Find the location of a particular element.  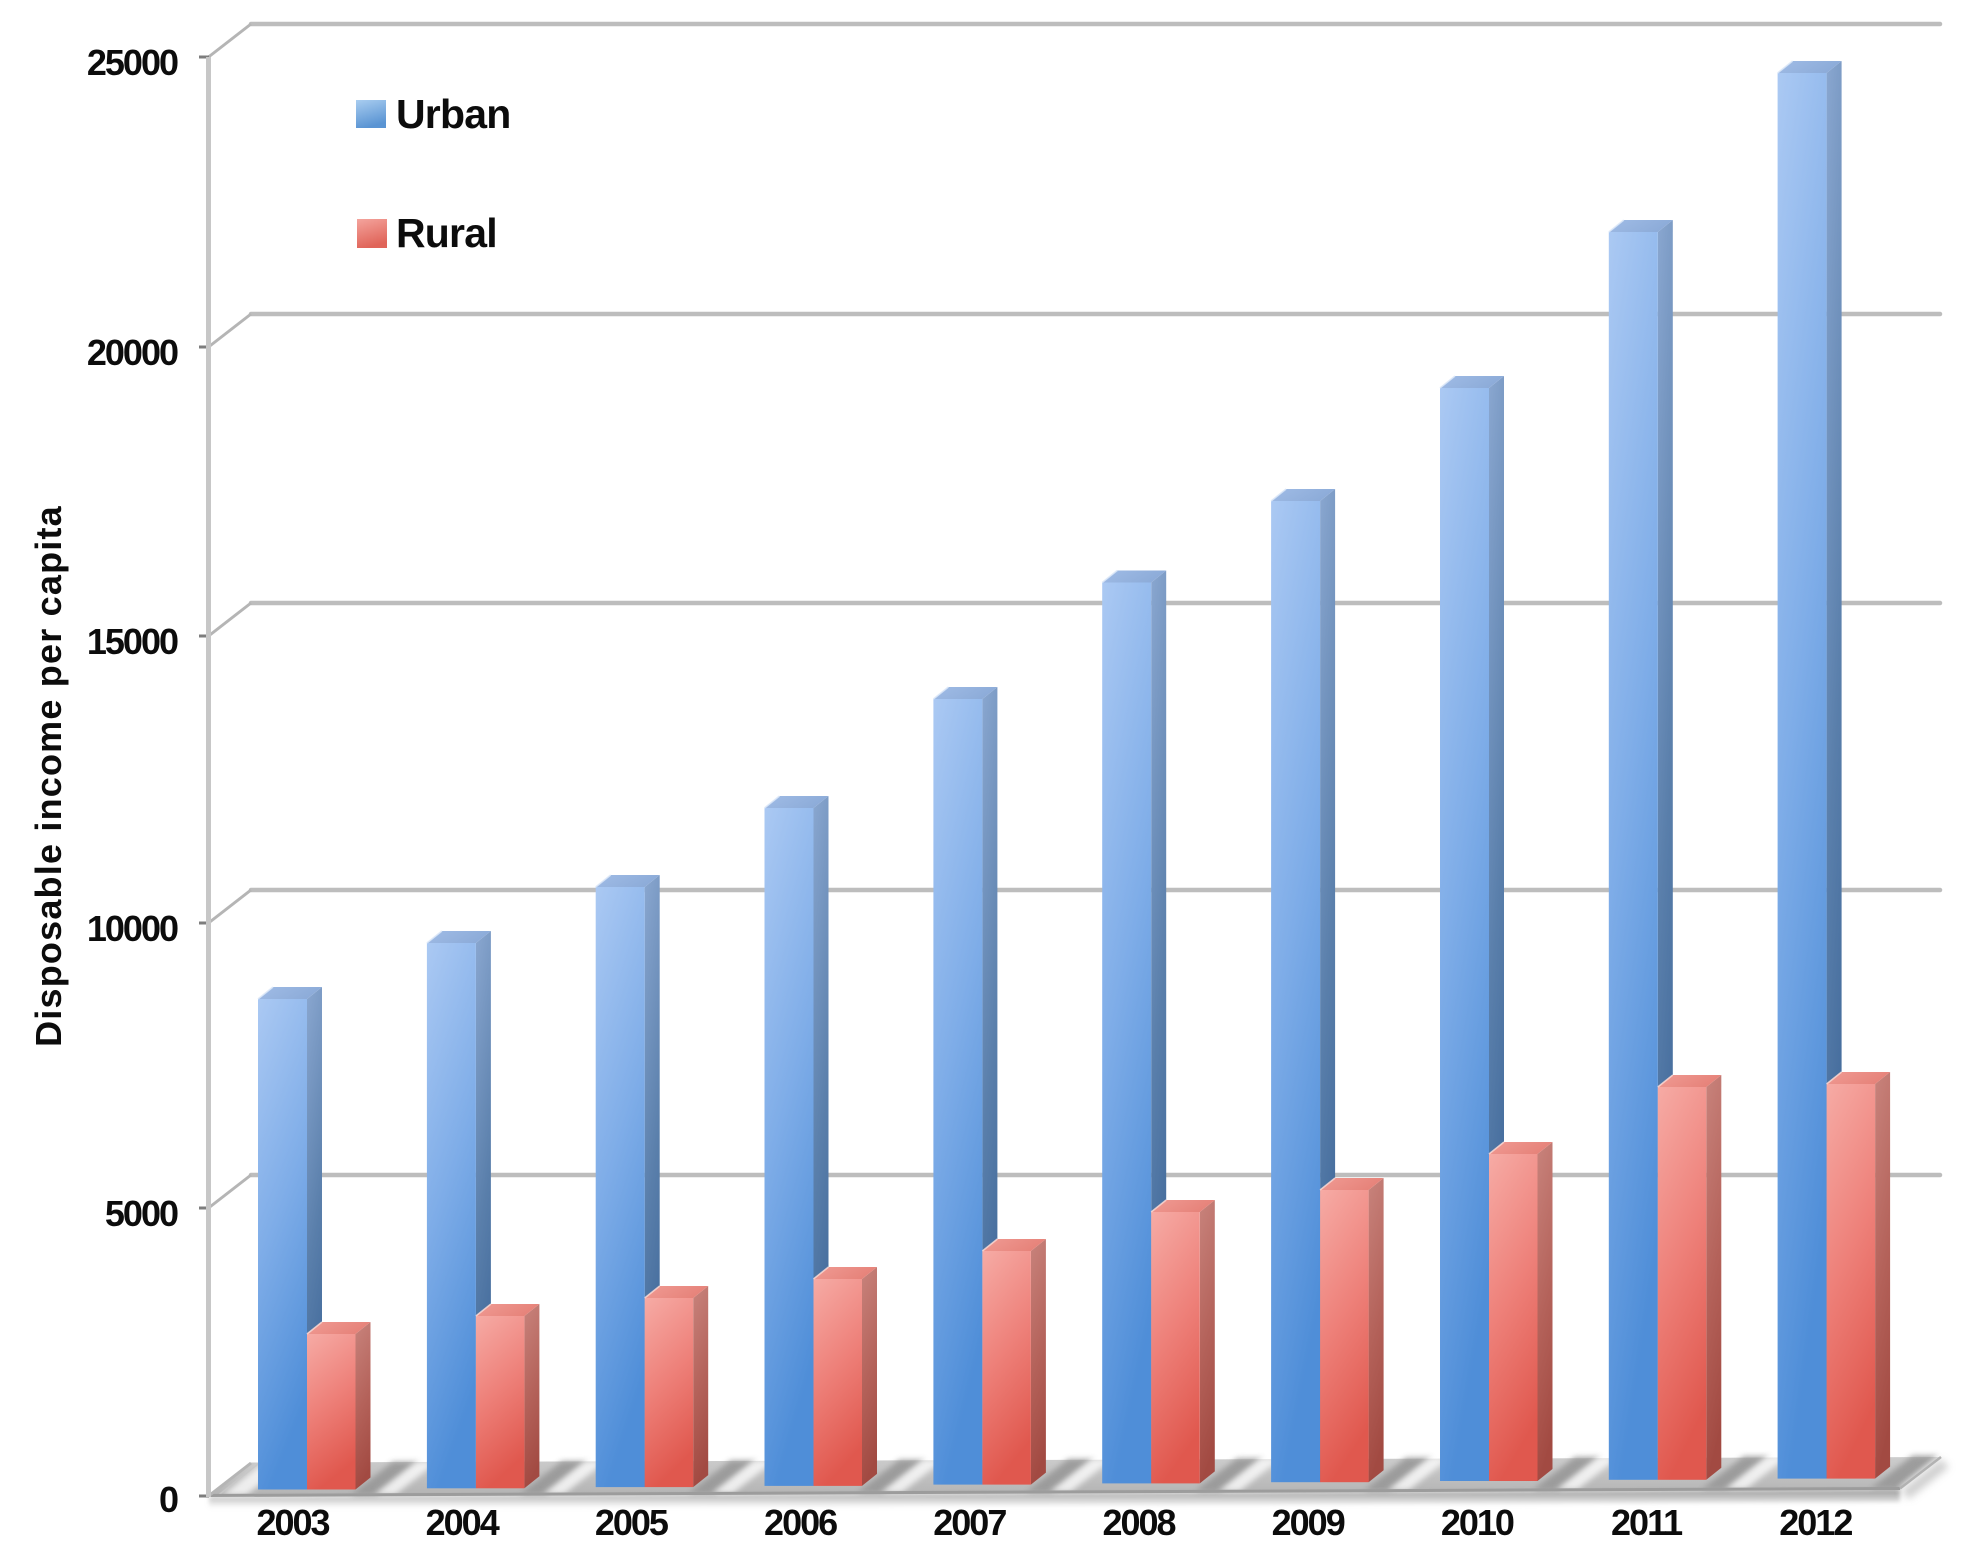

svg-text: 20000 is located at coordinates (132, 352).